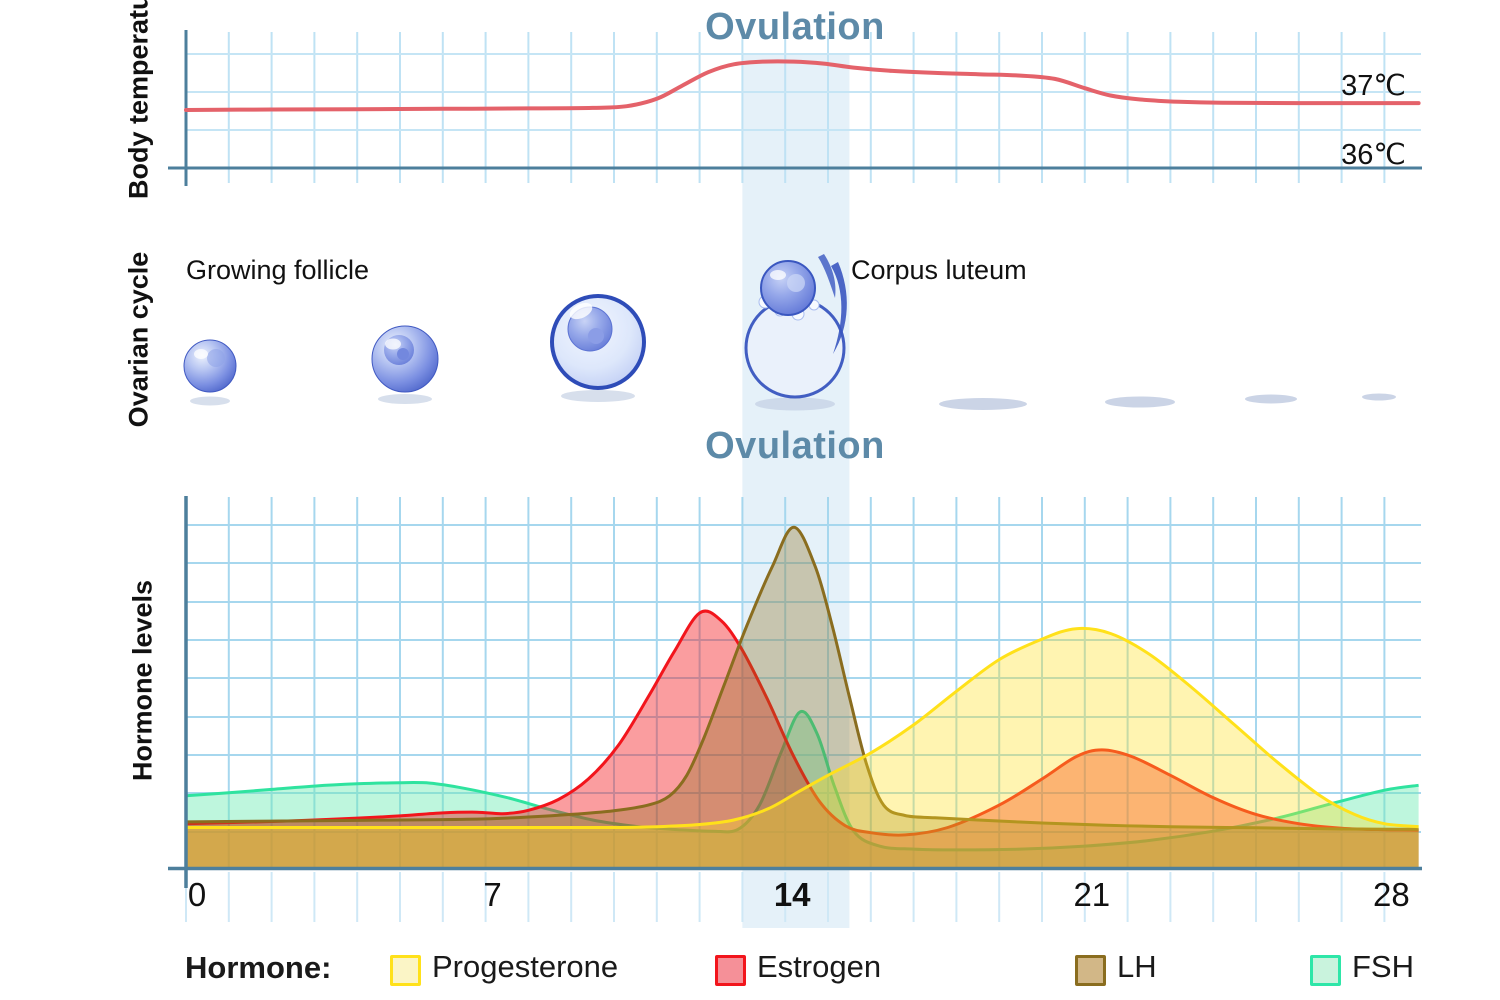  What do you see at coordinates (1373, 155) in the screenshot?
I see `temp-36c-label: 36℃` at bounding box center [1373, 155].